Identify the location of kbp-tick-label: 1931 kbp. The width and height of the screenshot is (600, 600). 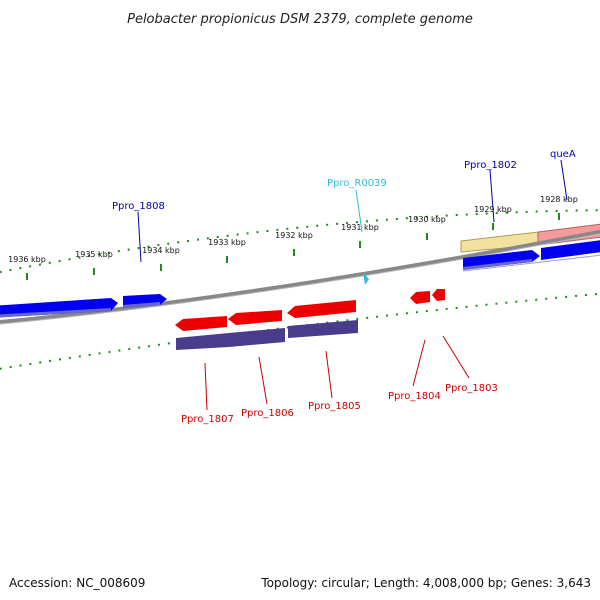
(360, 227).